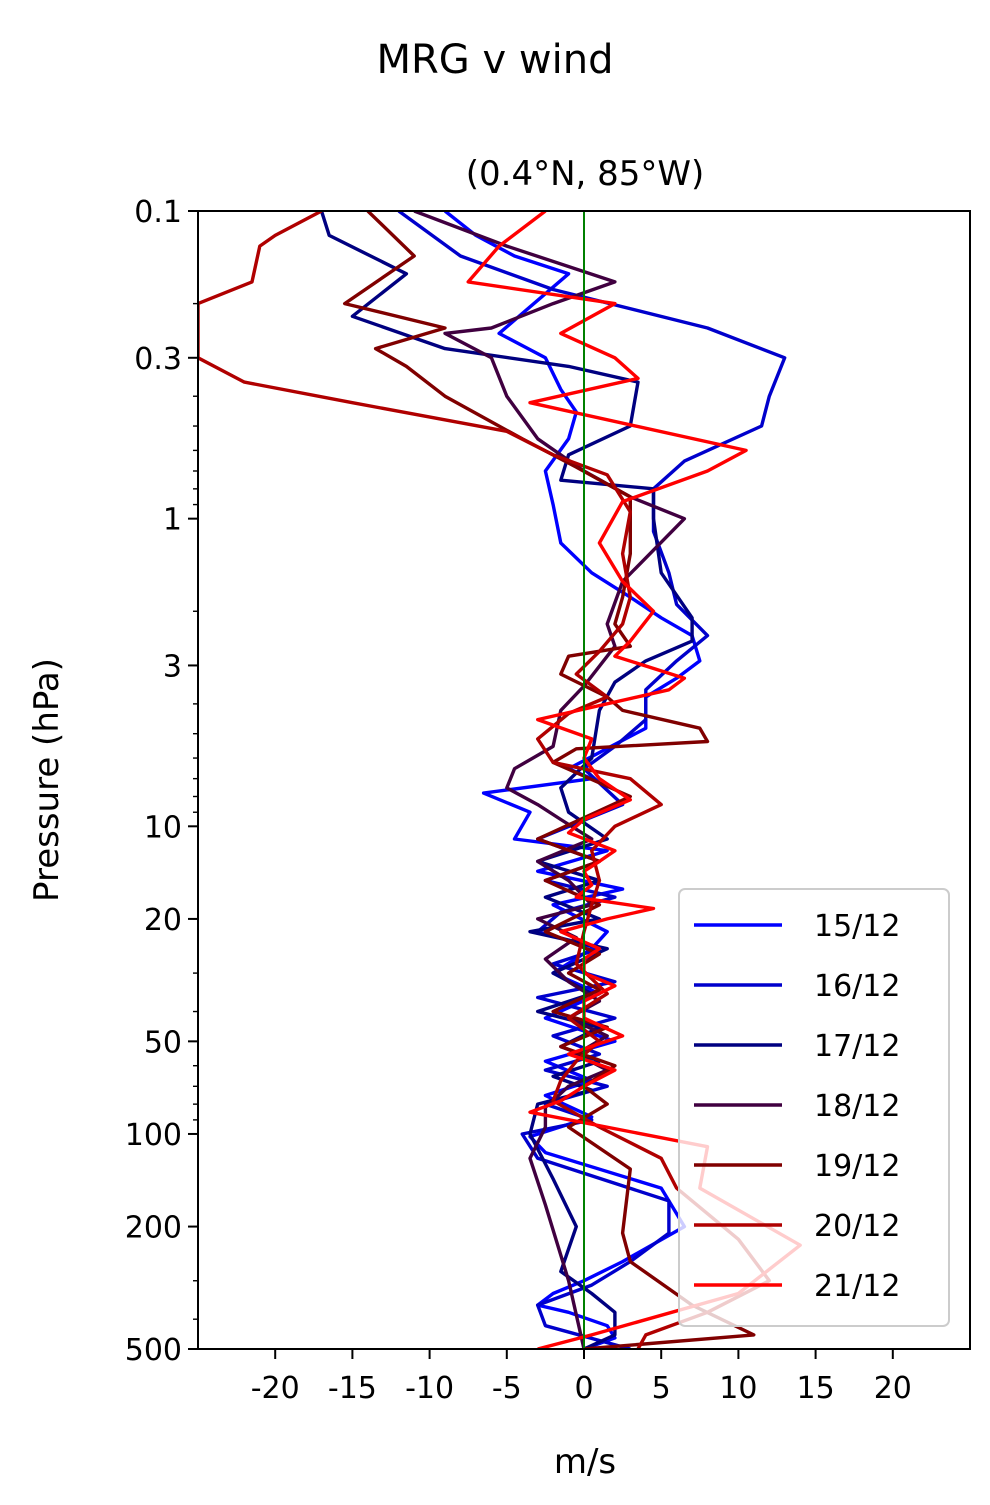 The image size is (990, 1505). What do you see at coordinates (163, 920) in the screenshot?
I see `y-tick-label: 20` at bounding box center [163, 920].